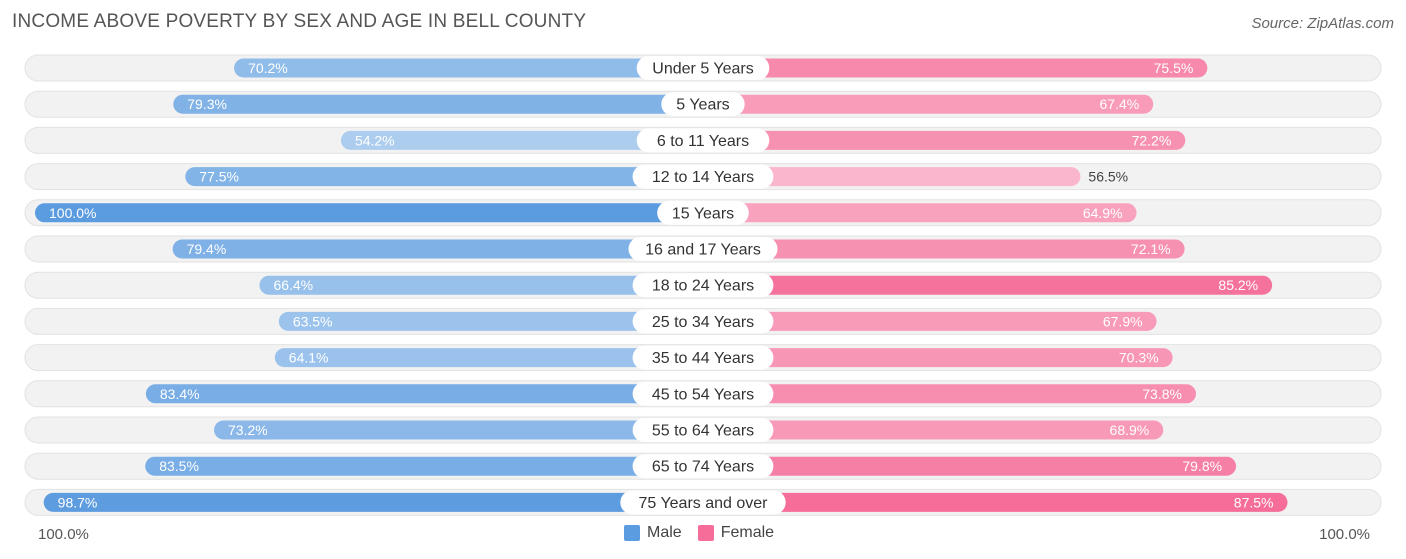 The image size is (1406, 559). Describe the element at coordinates (747, 532) in the screenshot. I see `legend-label-female: Female` at that location.